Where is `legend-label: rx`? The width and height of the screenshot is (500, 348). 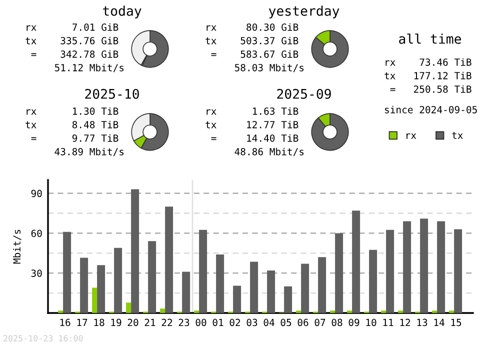
legend-label: rx is located at coordinates (411, 136).